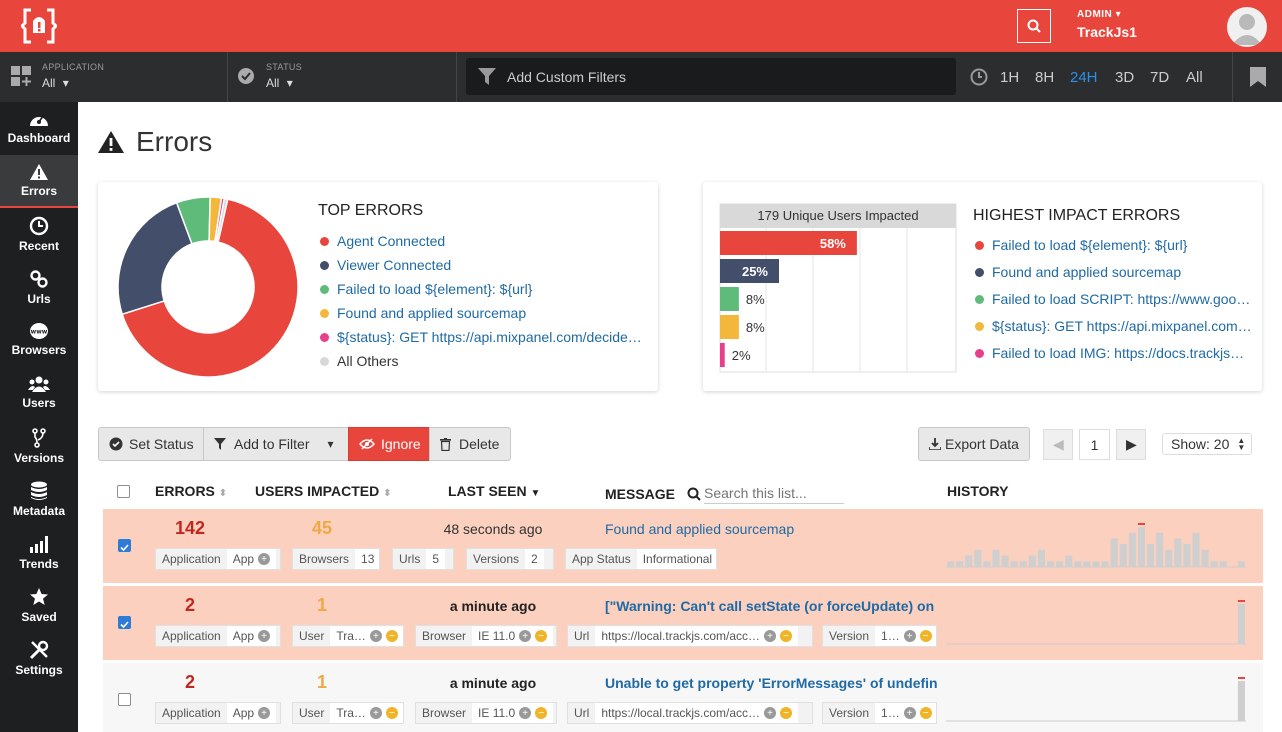 This screenshot has width=1282, height=732. Describe the element at coordinates (39, 234) in the screenshot. I see `sidebar-item-recent: Recent` at that location.